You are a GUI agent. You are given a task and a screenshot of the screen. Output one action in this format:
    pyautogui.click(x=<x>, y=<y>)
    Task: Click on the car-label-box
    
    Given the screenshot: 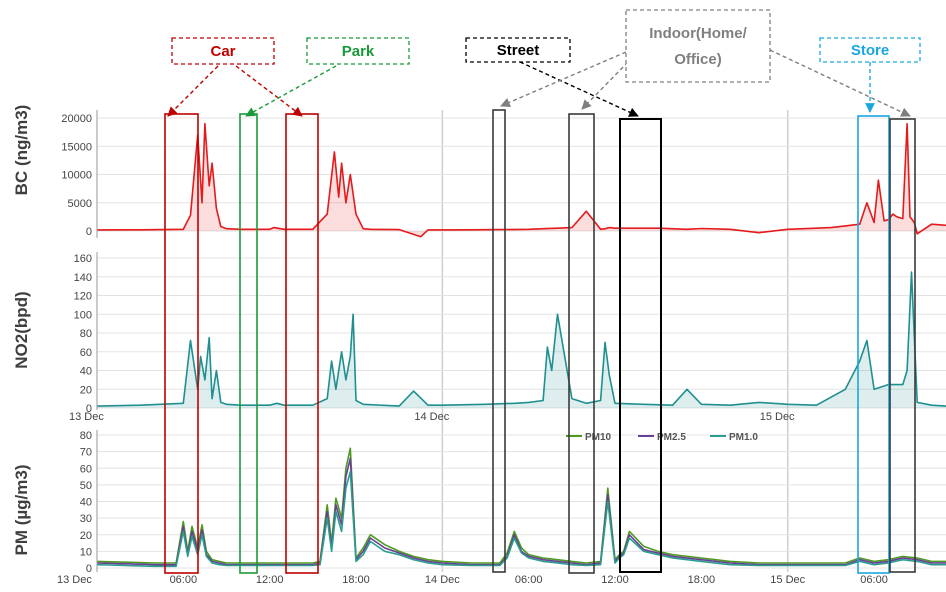 What is the action you would take?
    pyautogui.click(x=223, y=51)
    